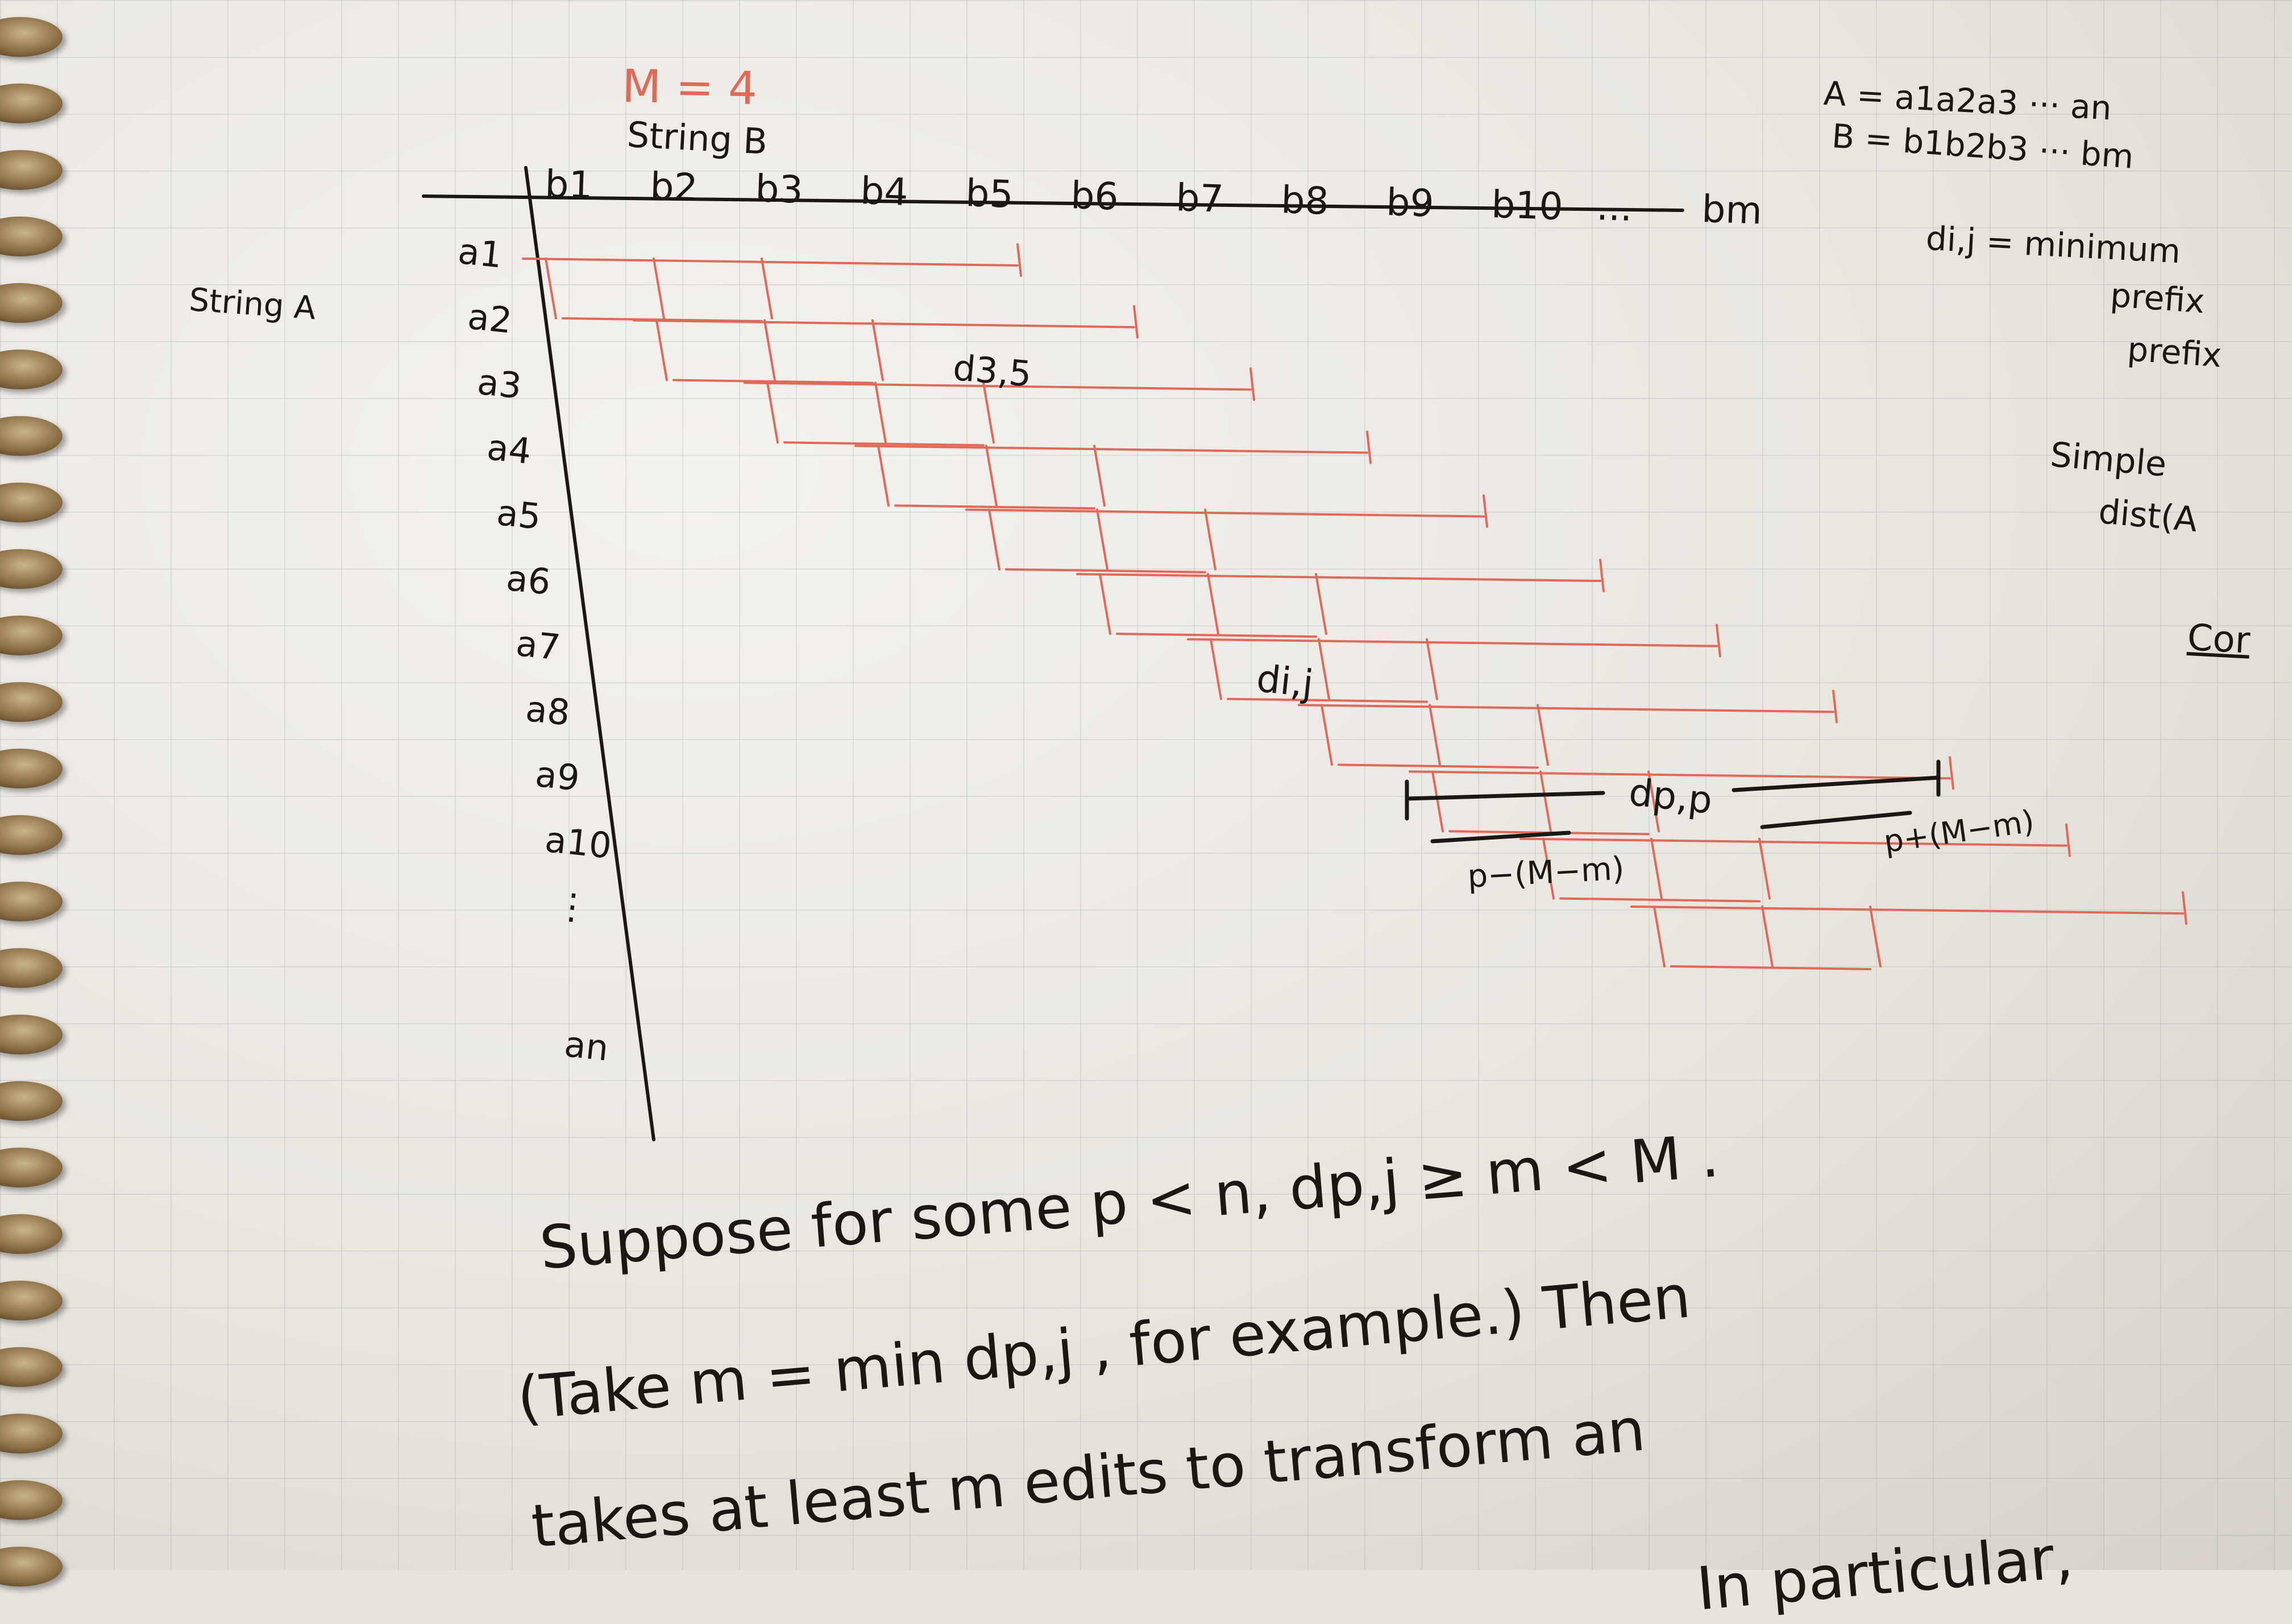  What do you see at coordinates (499, 384) in the screenshot?
I see `a-row-label: a3` at bounding box center [499, 384].